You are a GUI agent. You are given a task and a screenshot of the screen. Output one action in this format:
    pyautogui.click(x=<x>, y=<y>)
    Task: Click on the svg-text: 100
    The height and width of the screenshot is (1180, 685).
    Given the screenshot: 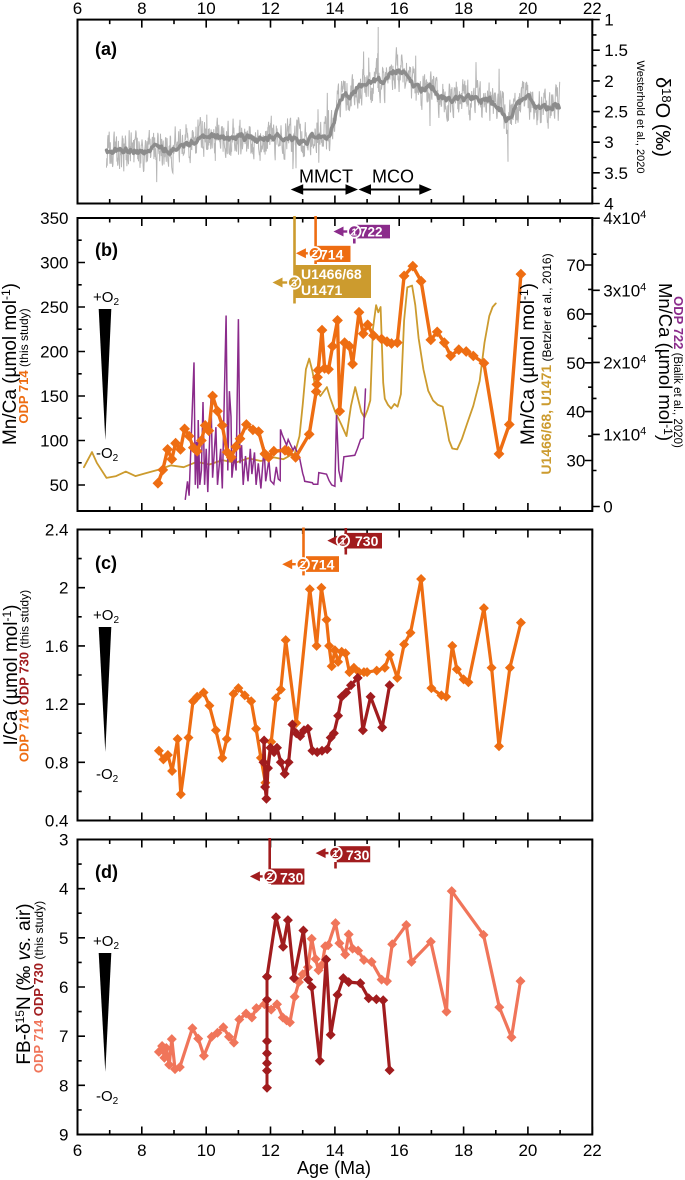 What is the action you would take?
    pyautogui.click(x=54, y=441)
    